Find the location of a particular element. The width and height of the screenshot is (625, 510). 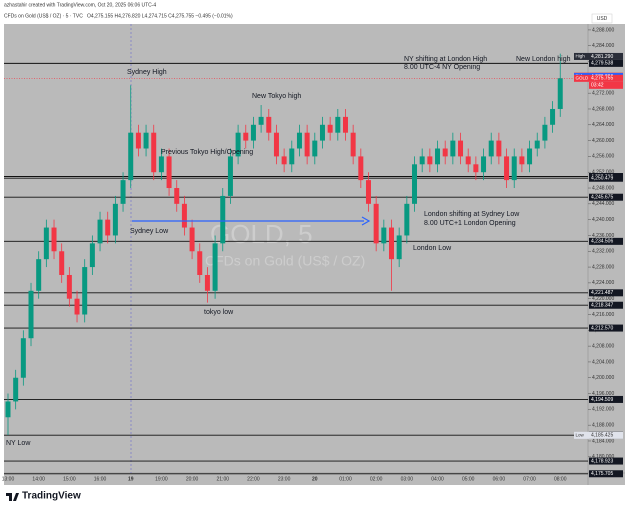

annotation: Sydney High is located at coordinates (147, 72).